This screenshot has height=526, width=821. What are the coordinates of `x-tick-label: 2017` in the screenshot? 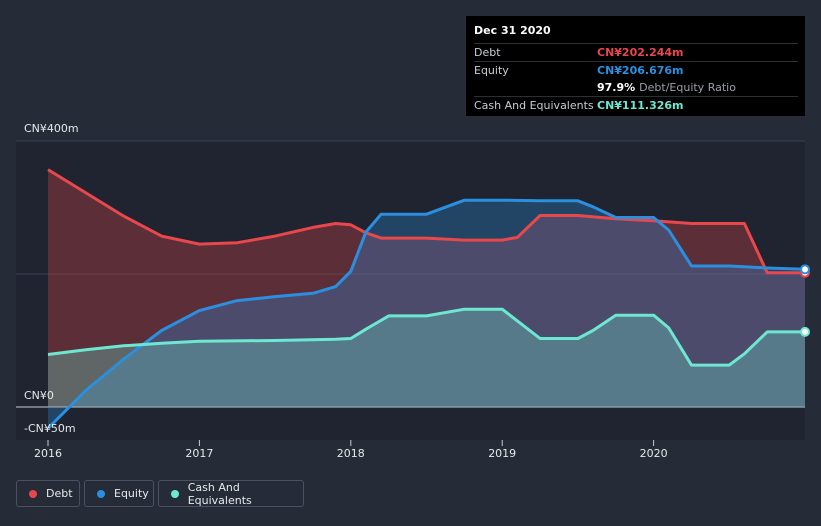 It's located at (199, 453).